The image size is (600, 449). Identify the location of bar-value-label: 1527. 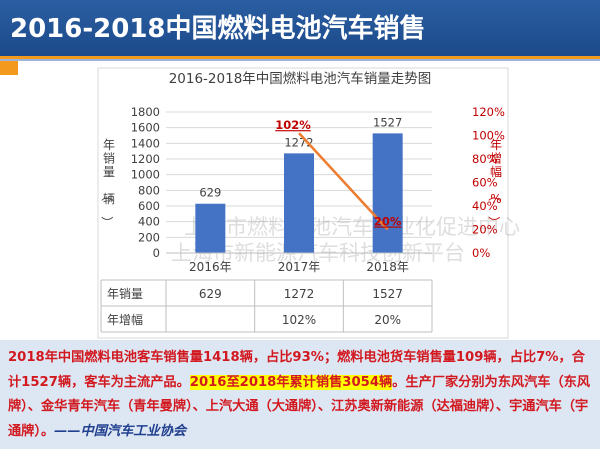
(387, 122).